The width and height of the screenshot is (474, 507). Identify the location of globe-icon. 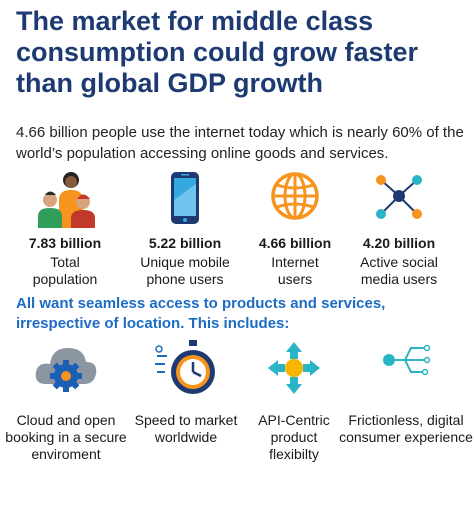
(295, 196).